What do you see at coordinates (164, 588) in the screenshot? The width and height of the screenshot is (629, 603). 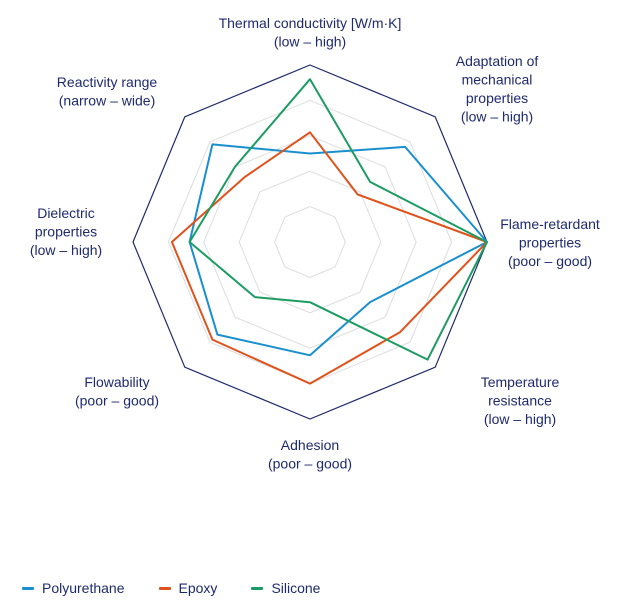 I see `legend-swatch-epoxy` at bounding box center [164, 588].